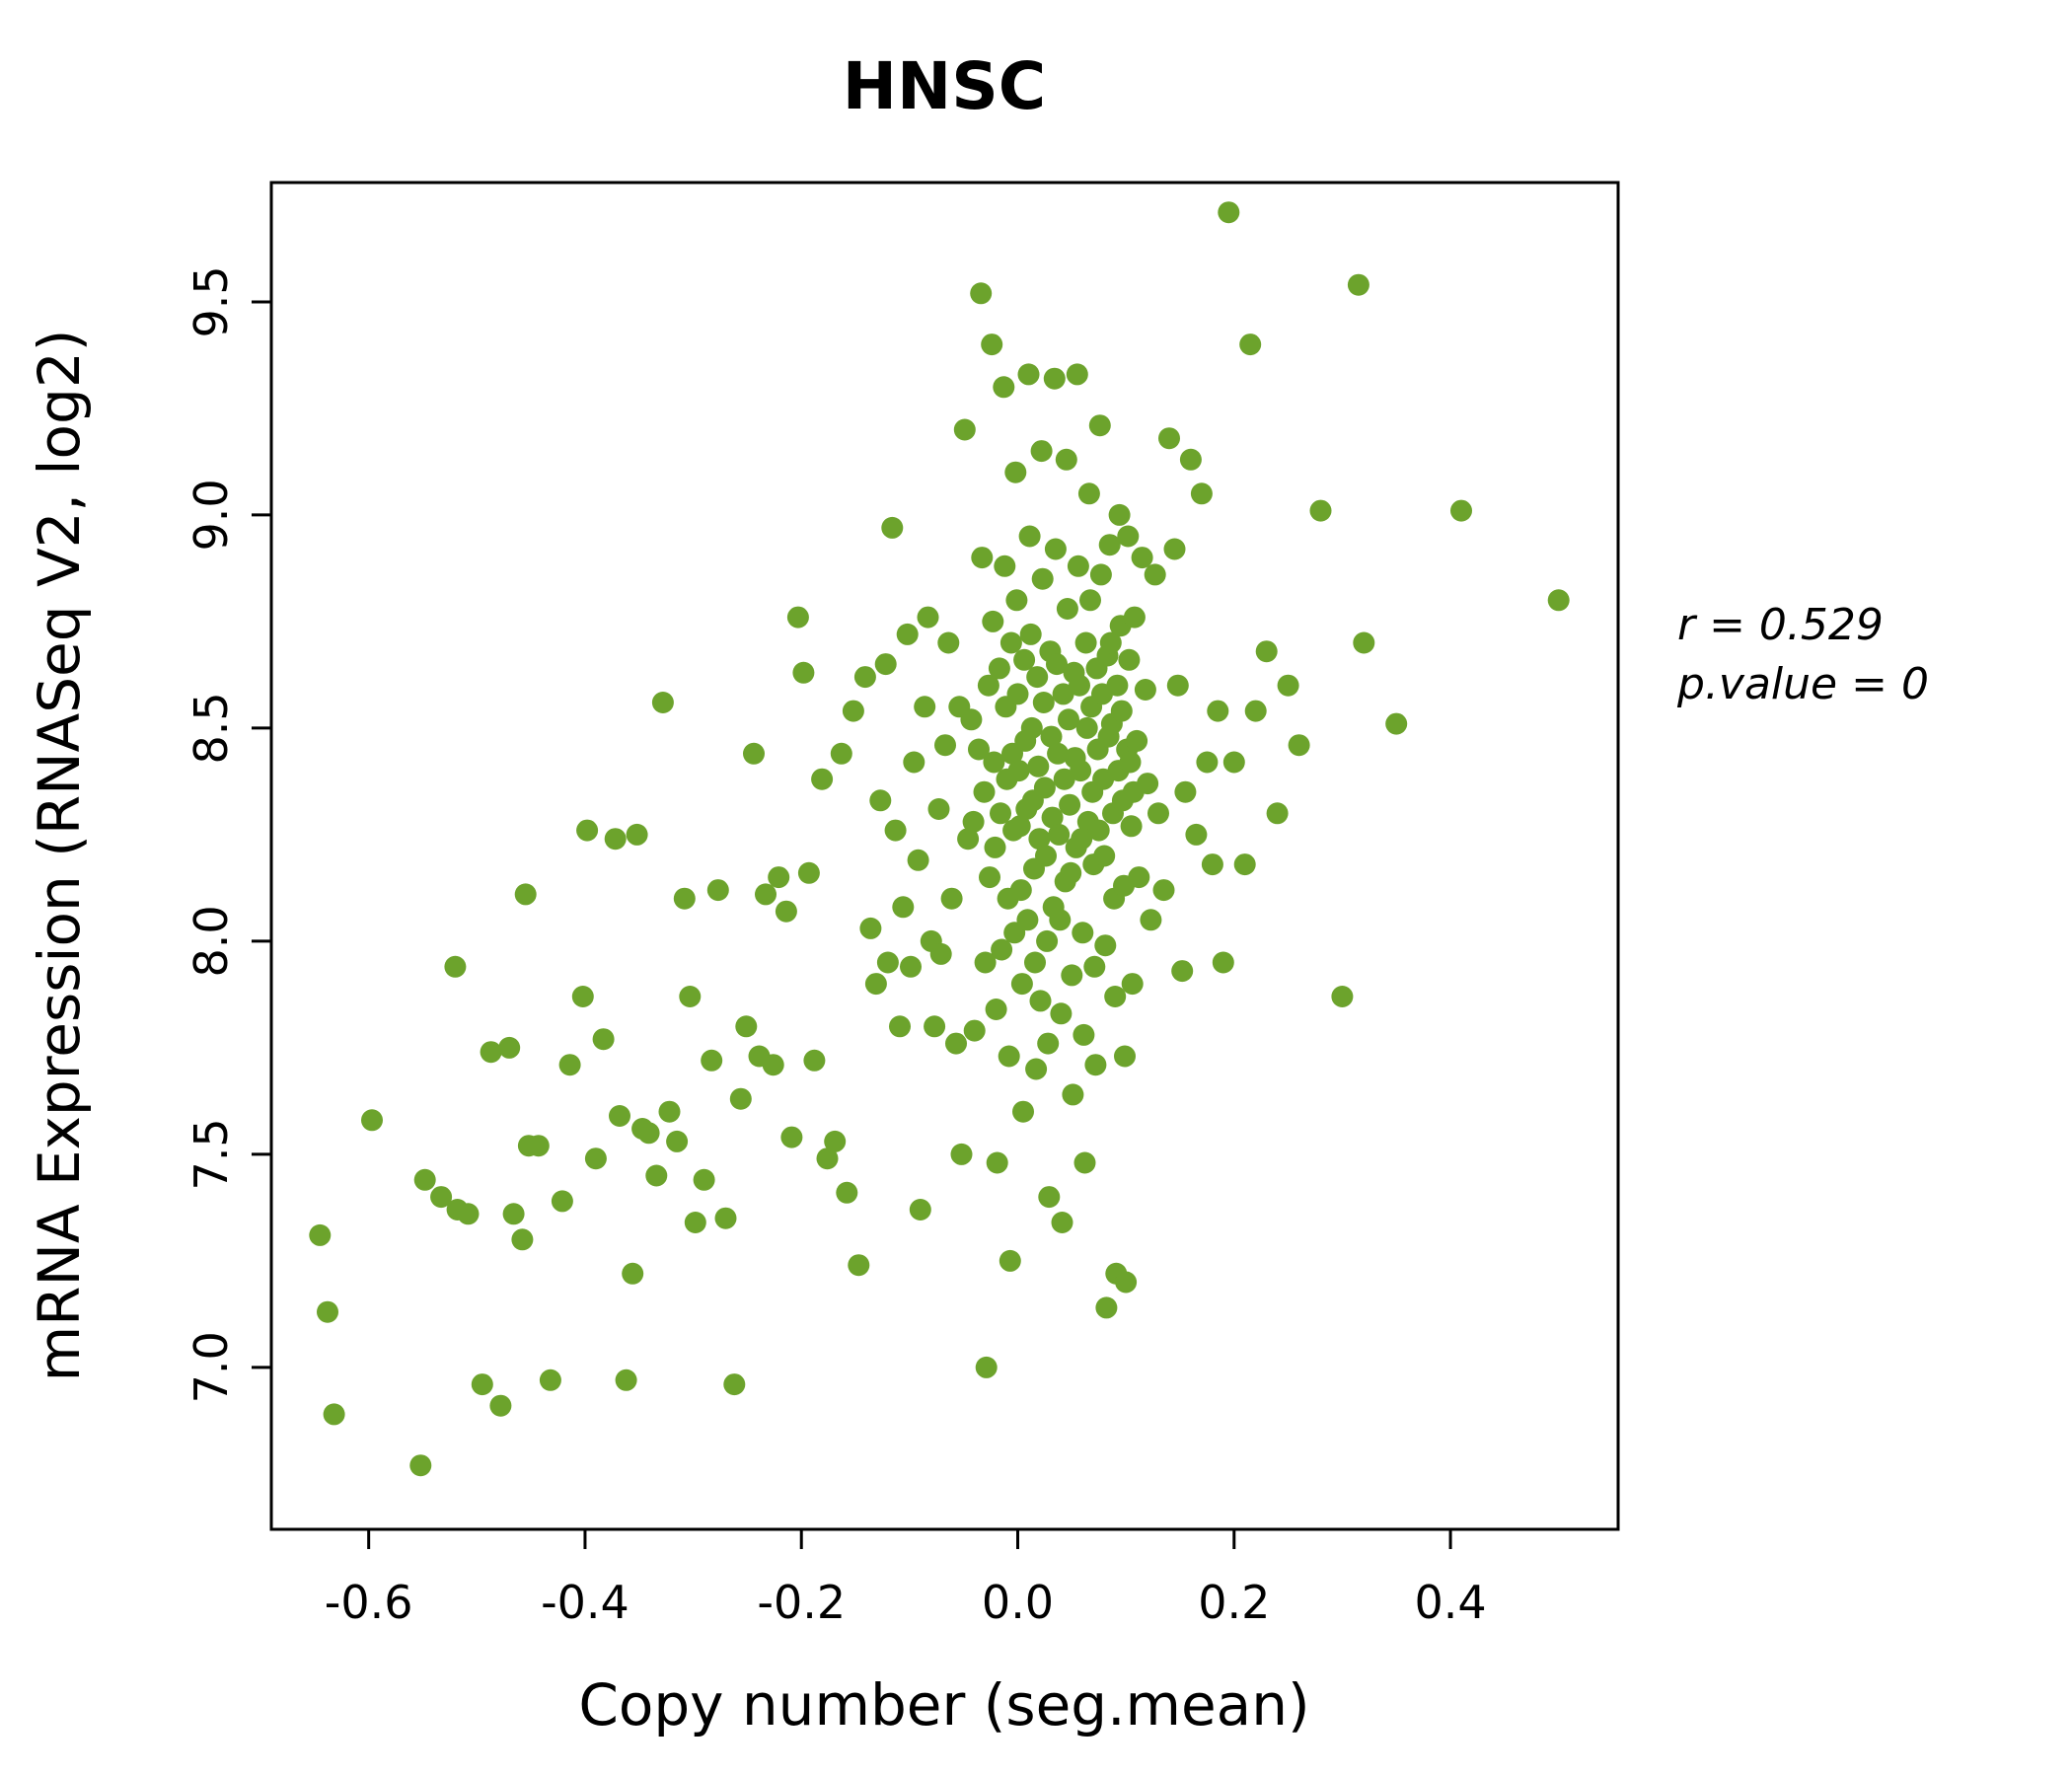 The width and height of the screenshot is (2072, 1776). What do you see at coordinates (1803, 684) in the screenshot?
I see `annotation-p-value: p.value = 0` at bounding box center [1803, 684].